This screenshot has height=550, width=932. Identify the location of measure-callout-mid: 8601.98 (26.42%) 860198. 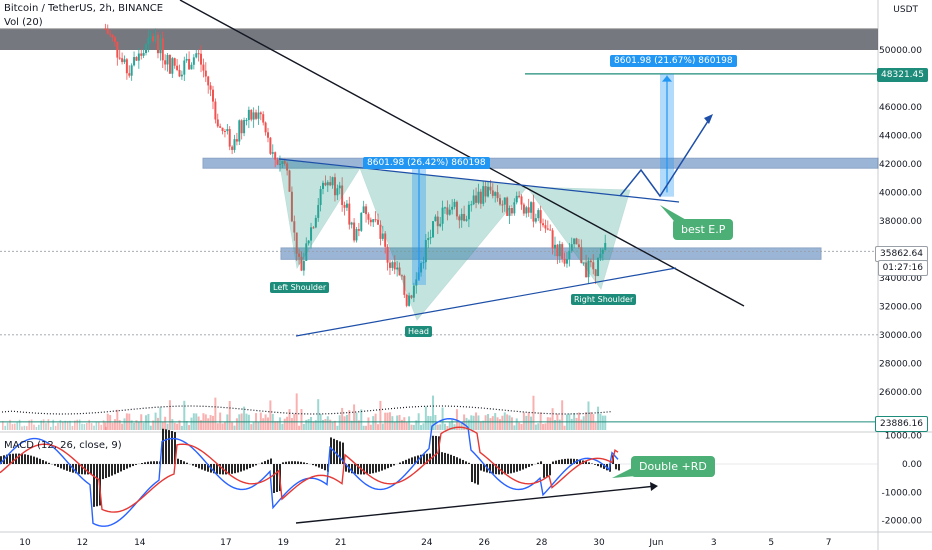
(426, 163).